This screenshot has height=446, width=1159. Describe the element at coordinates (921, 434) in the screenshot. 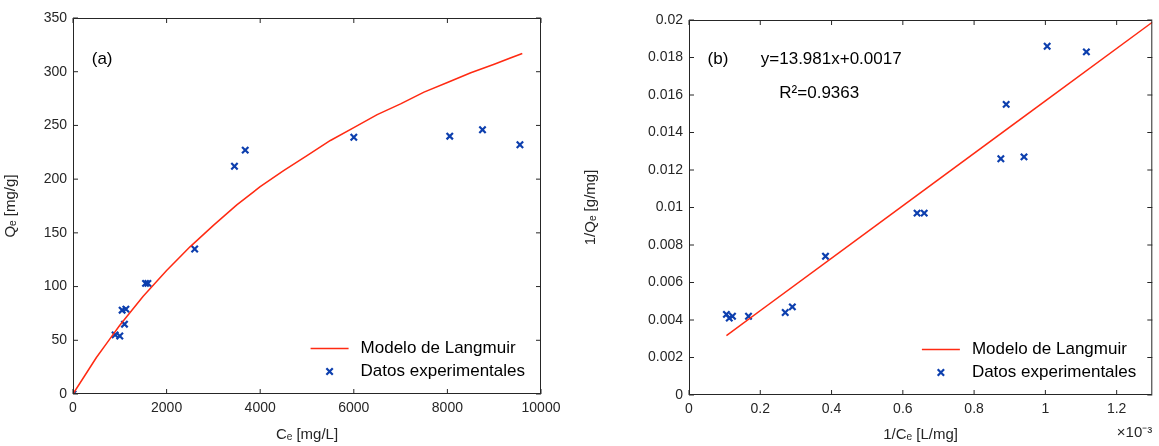

I see `x-axis-title: 1/Cₑ [L/mg]` at that location.